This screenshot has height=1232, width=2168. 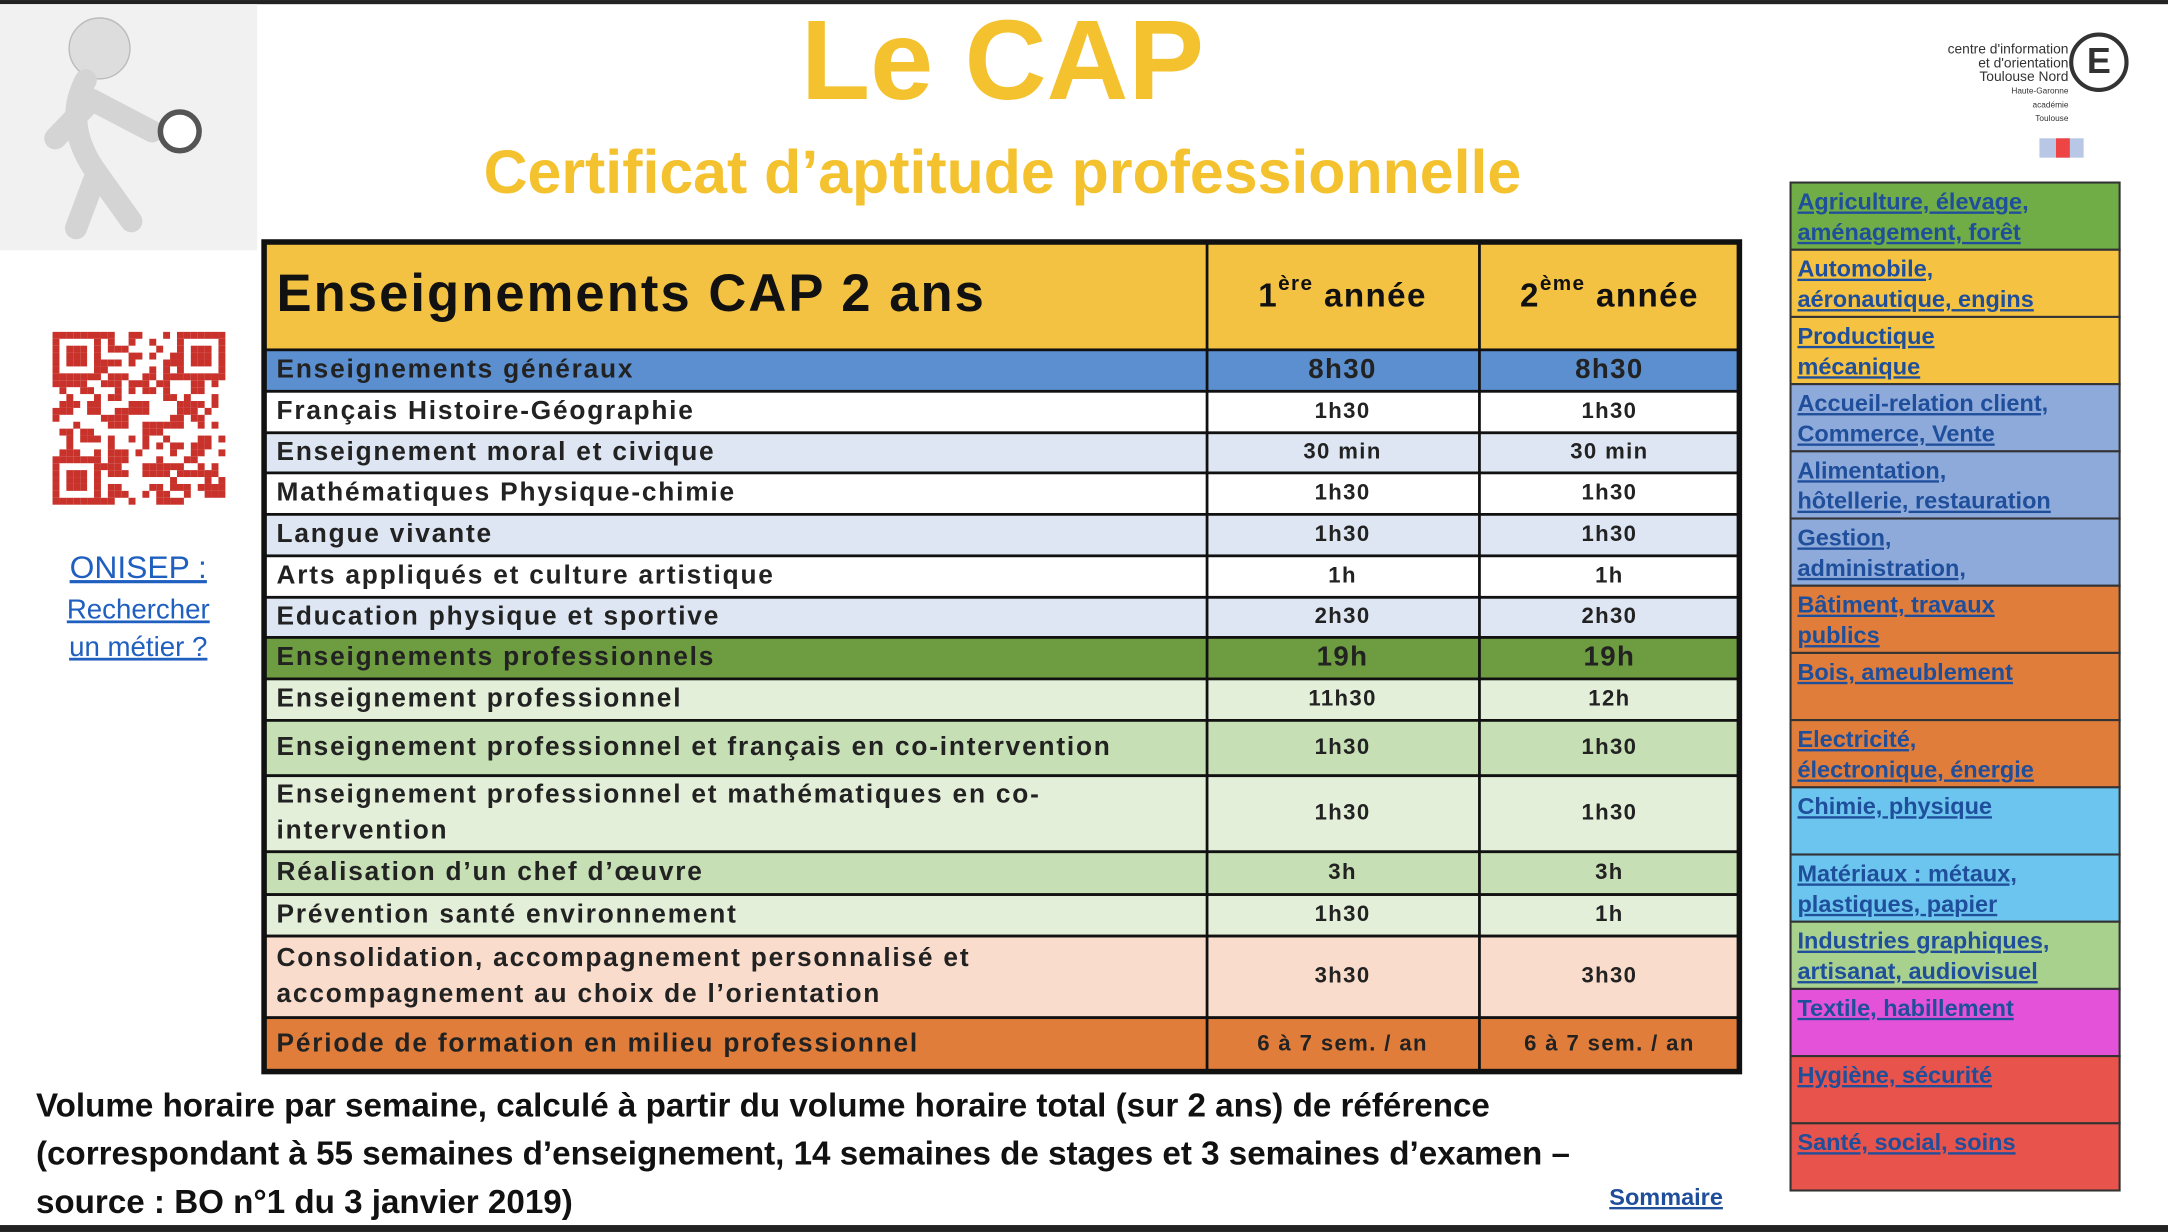 What do you see at coordinates (1609, 975) in the screenshot?
I see `cell-value: 3h30` at bounding box center [1609, 975].